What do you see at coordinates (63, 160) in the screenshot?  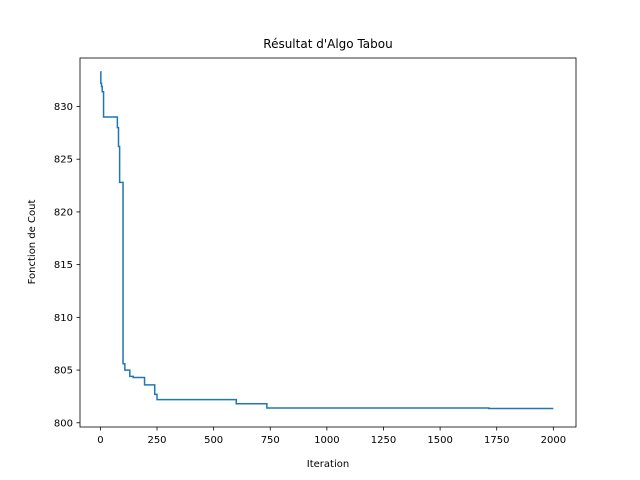 I see `y-tick-label: 825` at bounding box center [63, 160].